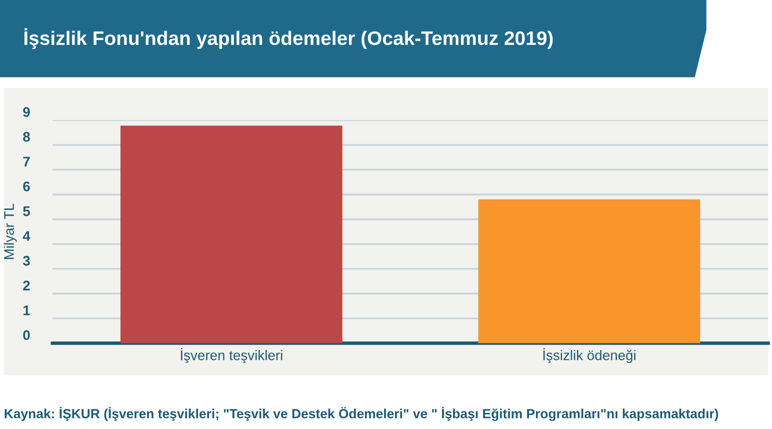 Image resolution: width=772 pixels, height=429 pixels. Describe the element at coordinates (27, 311) in the screenshot. I see `y-tick-label: 1` at that location.